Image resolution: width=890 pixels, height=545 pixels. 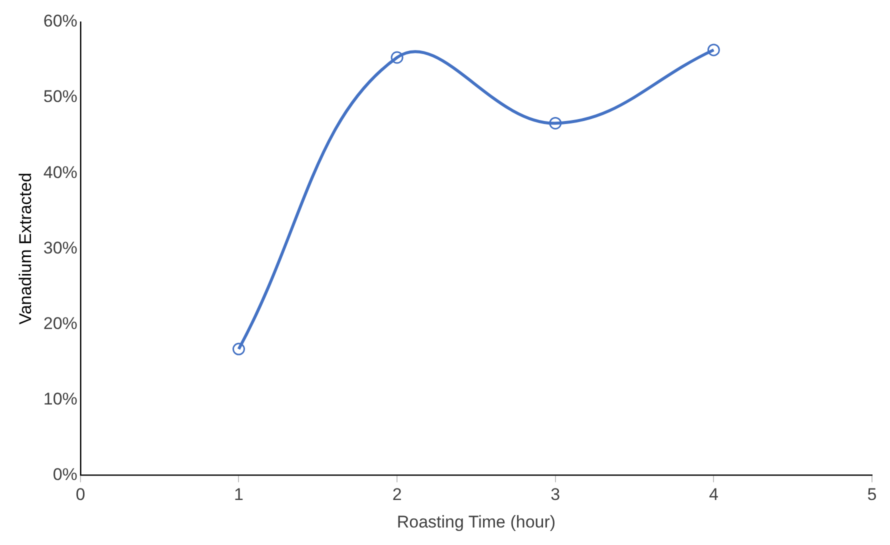 What do you see at coordinates (60, 398) in the screenshot?
I see `y-tick-label: 10%` at bounding box center [60, 398].